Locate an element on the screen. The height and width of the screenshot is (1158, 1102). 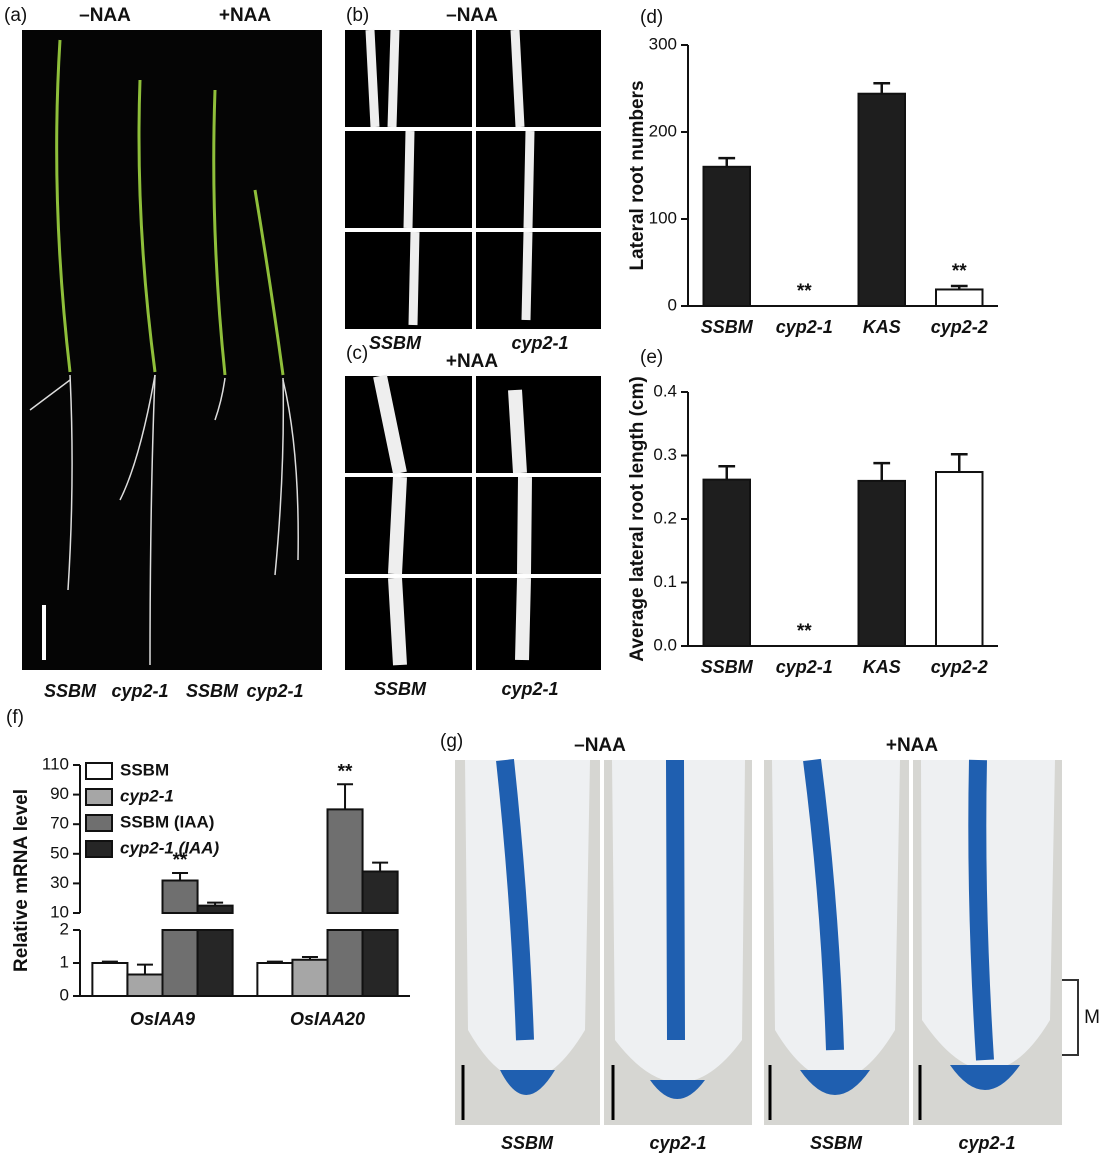
panel-label: (f) is located at coordinates (15, 717).